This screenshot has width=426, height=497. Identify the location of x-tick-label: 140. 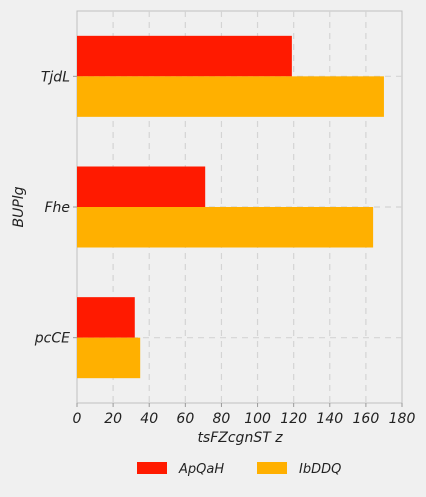
(329, 419).